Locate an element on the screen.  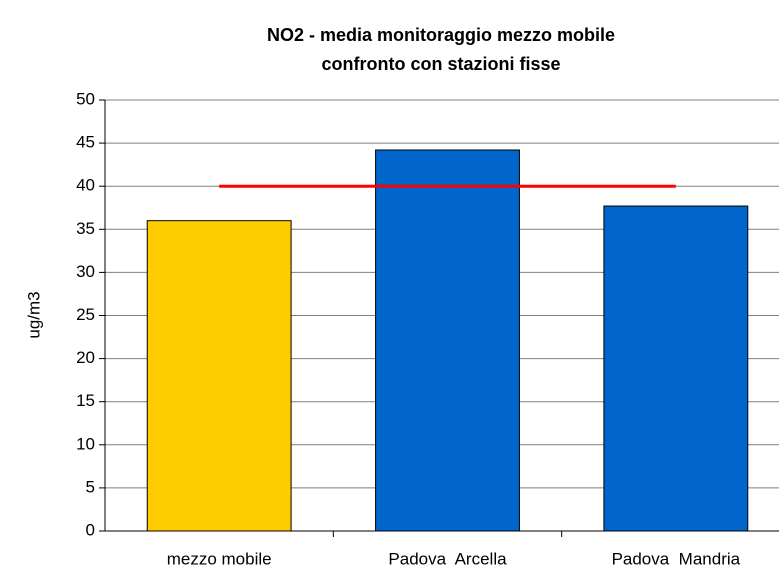
y-axis-label: ug/m3 is located at coordinates (33, 314).